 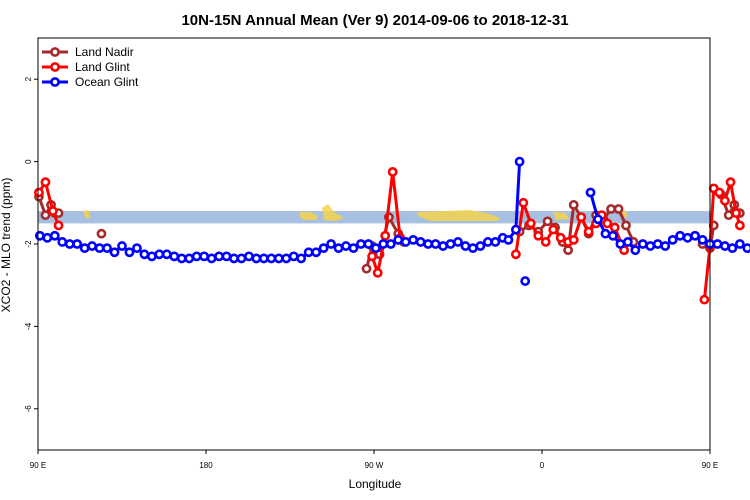 What do you see at coordinates (710, 465) in the screenshot?
I see `x-tick-label: 90 E` at bounding box center [710, 465].